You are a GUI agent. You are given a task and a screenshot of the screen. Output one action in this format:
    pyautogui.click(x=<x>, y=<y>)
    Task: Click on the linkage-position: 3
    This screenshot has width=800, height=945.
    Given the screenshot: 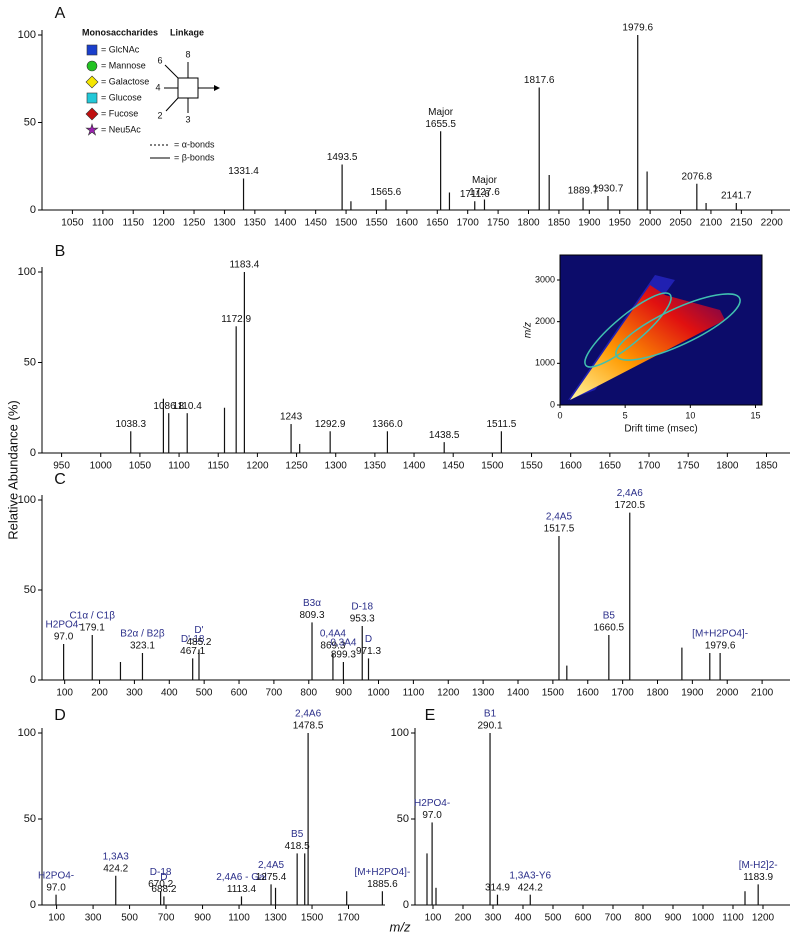 What is the action you would take?
    pyautogui.click(x=187, y=119)
    